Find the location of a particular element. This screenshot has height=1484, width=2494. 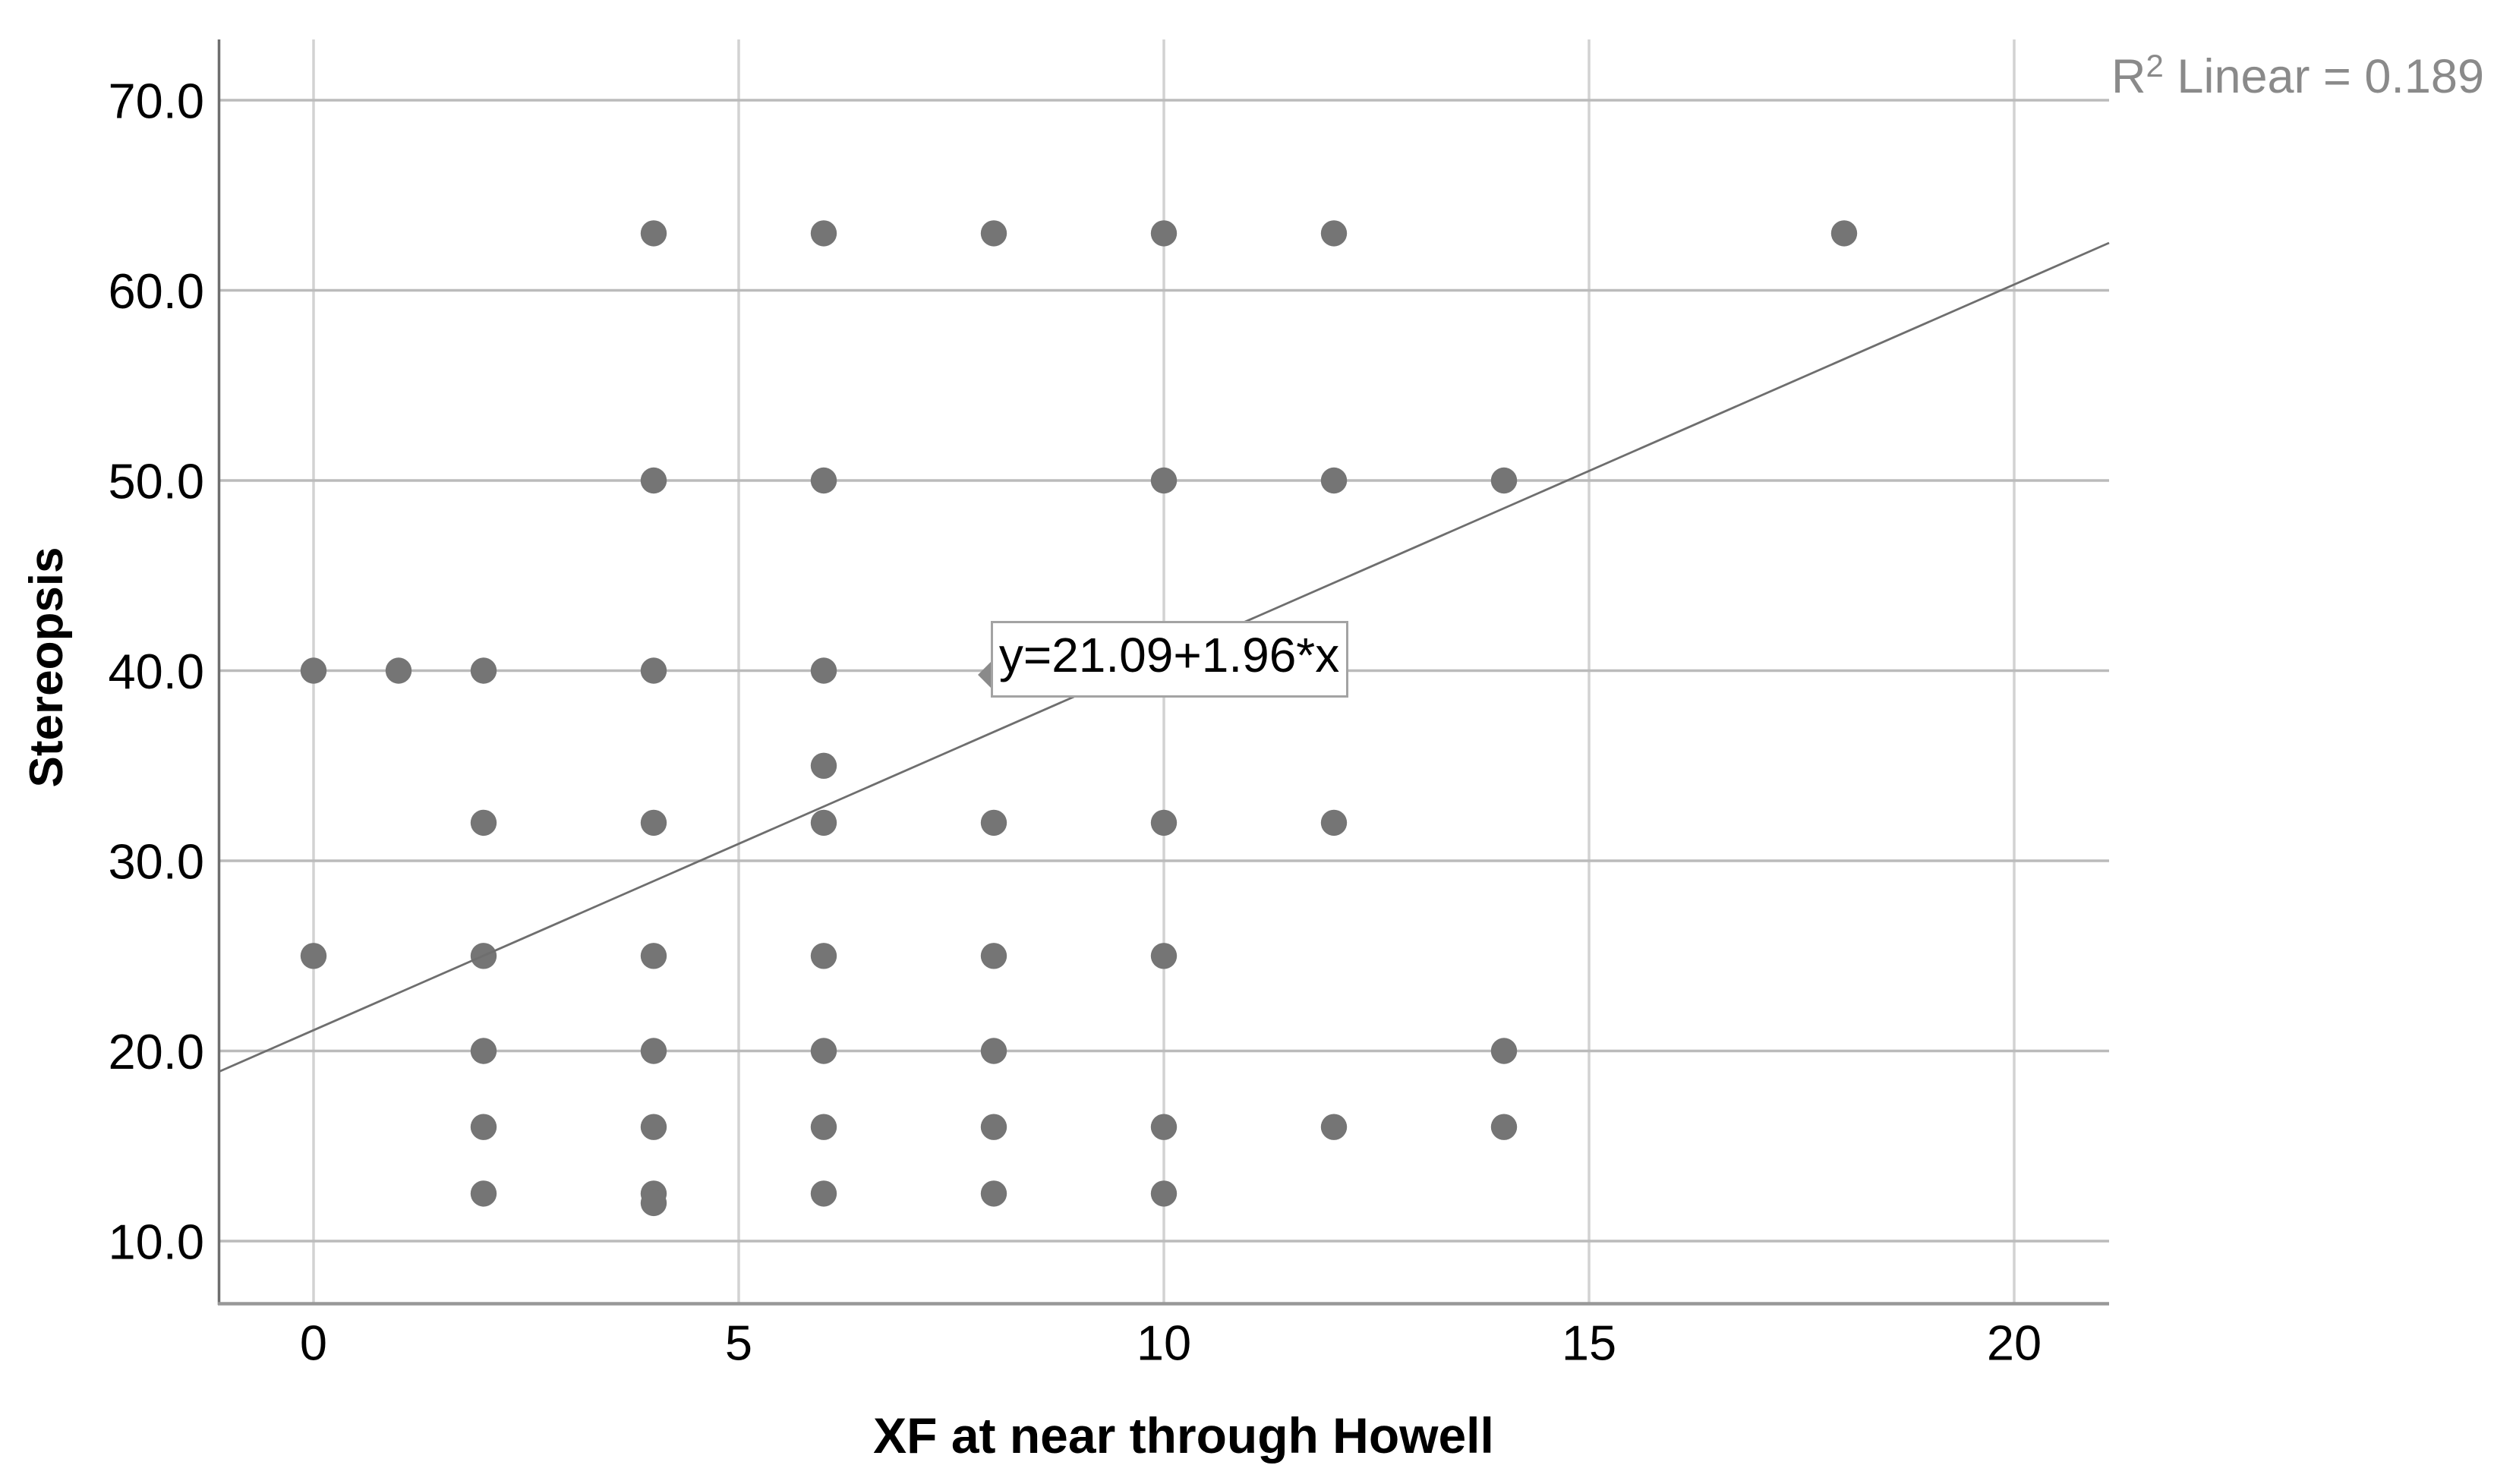

svg-text: Stereopsis is located at coordinates (46, 667).